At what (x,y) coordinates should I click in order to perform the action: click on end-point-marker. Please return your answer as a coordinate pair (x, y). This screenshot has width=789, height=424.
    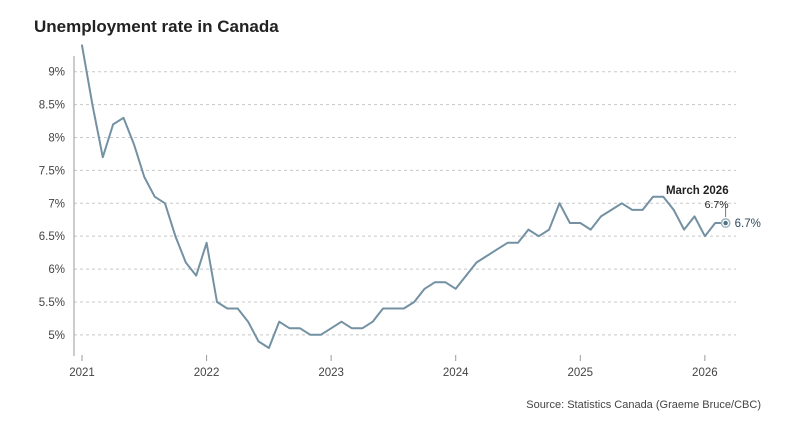
    Looking at the image, I should click on (725, 223).